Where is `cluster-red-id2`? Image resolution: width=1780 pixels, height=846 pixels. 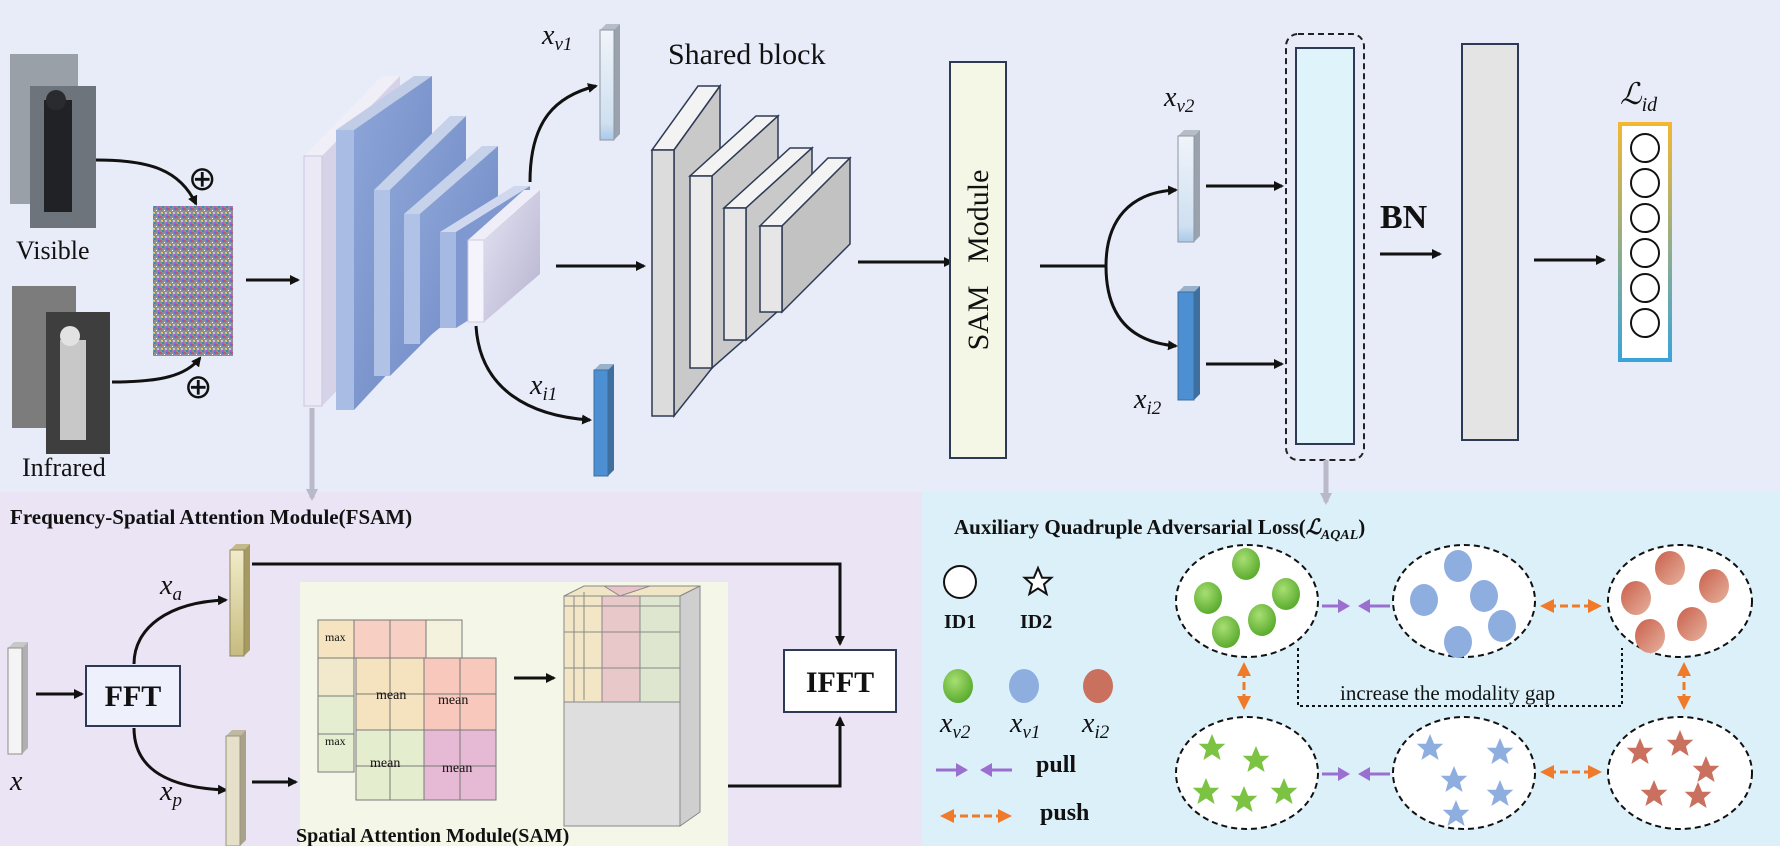 cluster-red-id2 is located at coordinates (1680, 773).